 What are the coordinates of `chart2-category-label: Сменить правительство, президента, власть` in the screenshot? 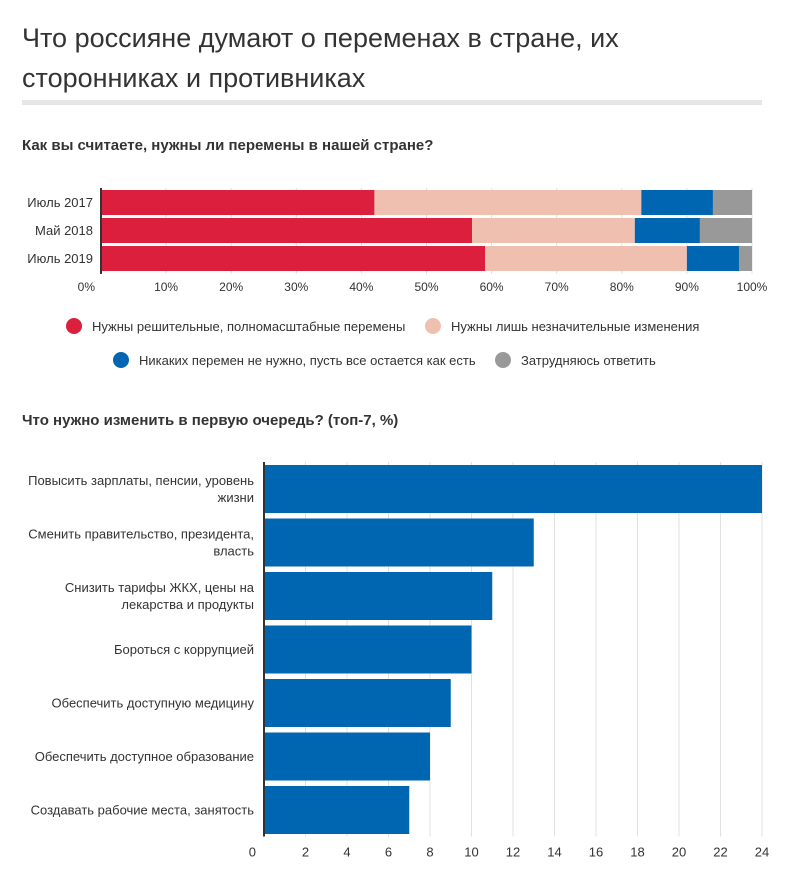 It's located at (141, 543).